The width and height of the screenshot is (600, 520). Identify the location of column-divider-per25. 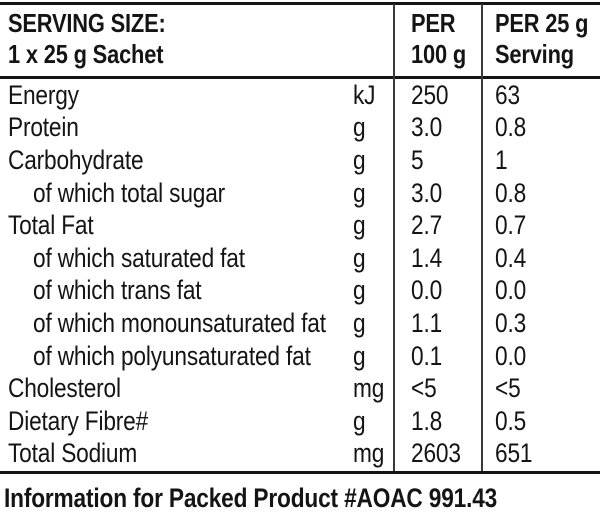
(482, 237).